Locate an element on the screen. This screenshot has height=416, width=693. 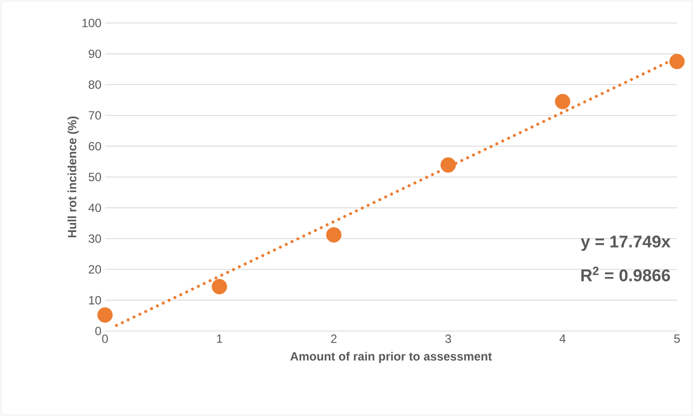
x-tick-label: 2 is located at coordinates (334, 338).